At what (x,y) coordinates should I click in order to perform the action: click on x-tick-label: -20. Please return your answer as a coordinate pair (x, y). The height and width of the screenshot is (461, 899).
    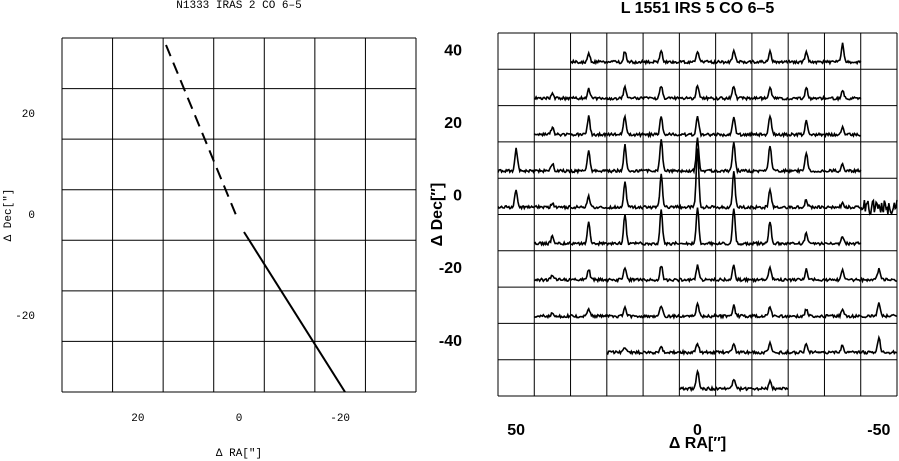
    Looking at the image, I should click on (340, 419).